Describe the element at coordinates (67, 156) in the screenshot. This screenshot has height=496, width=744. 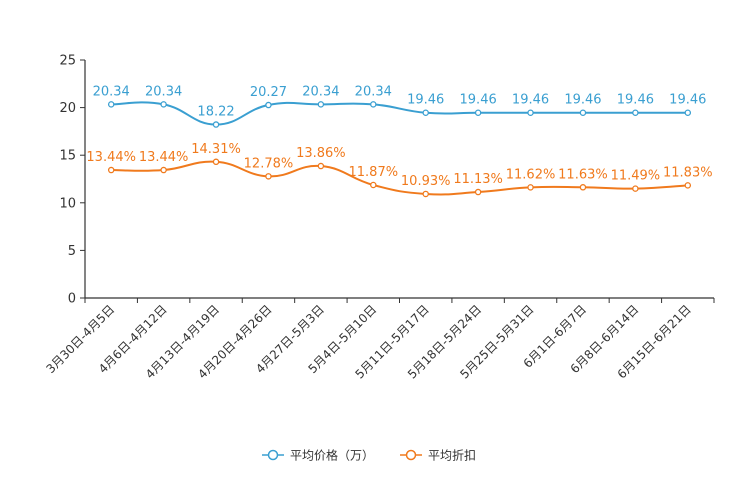
I see `y-tick-label: 15` at that location.